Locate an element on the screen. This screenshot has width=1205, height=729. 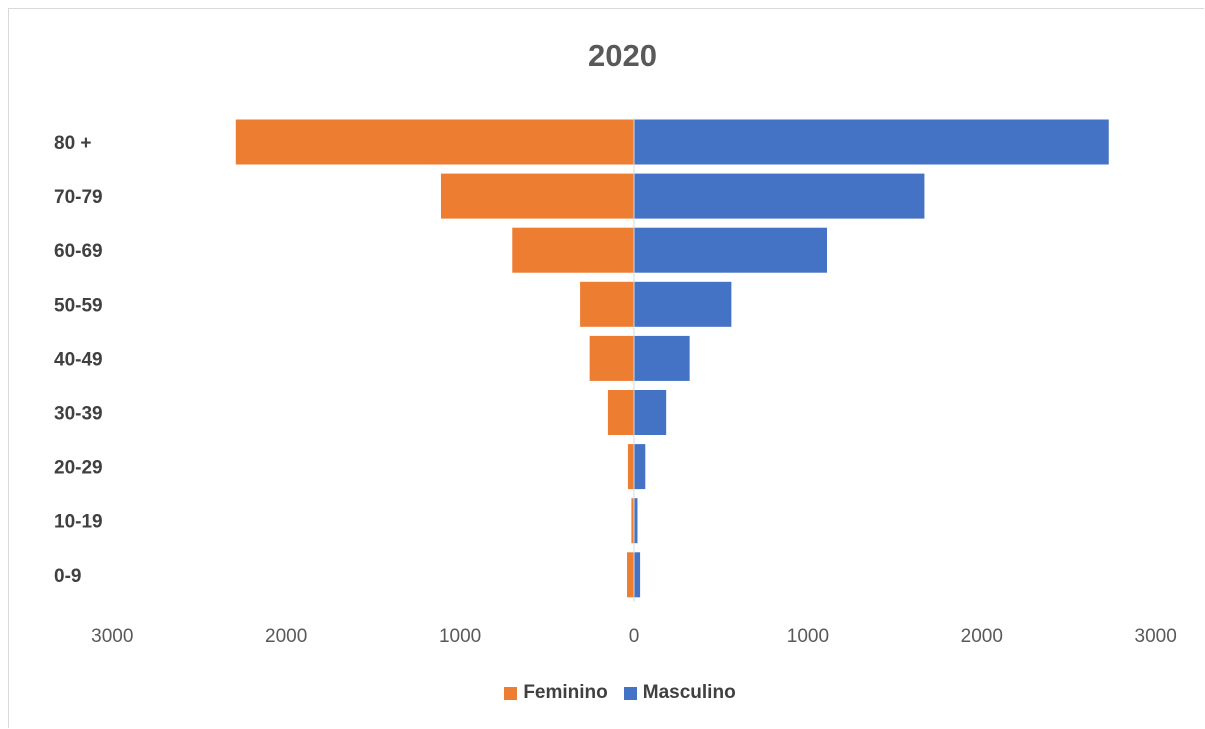
category-label-50-59: 50-59 is located at coordinates (78, 305).